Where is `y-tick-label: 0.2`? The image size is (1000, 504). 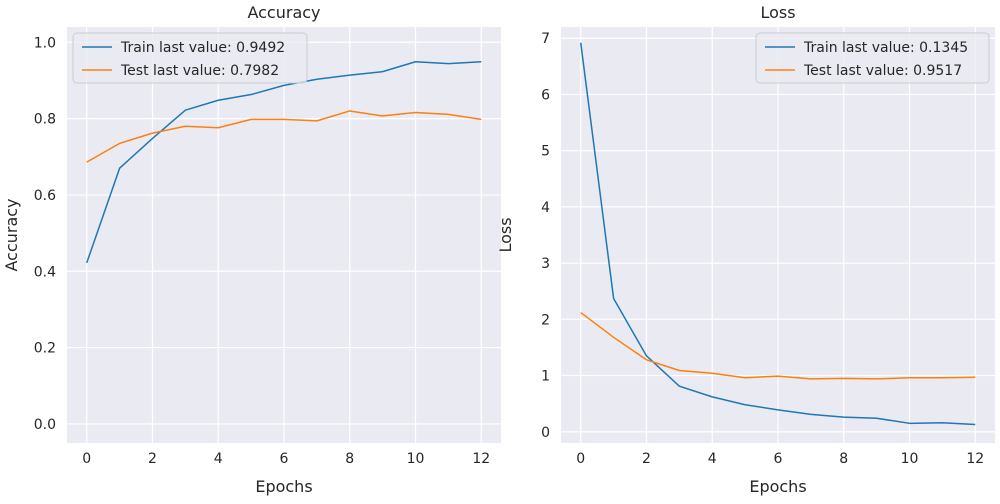
y-tick-label: 0.2 is located at coordinates (45, 349).